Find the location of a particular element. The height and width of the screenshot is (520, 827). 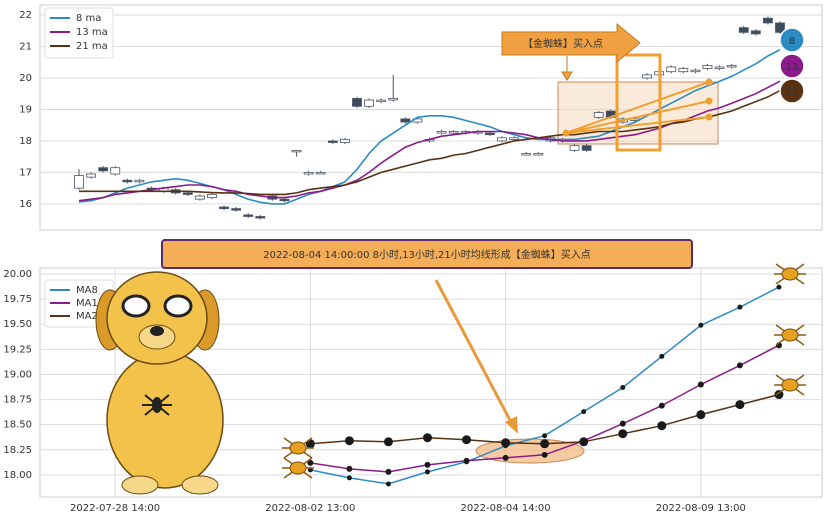

end-badge-label: 8 is located at coordinates (792, 41).